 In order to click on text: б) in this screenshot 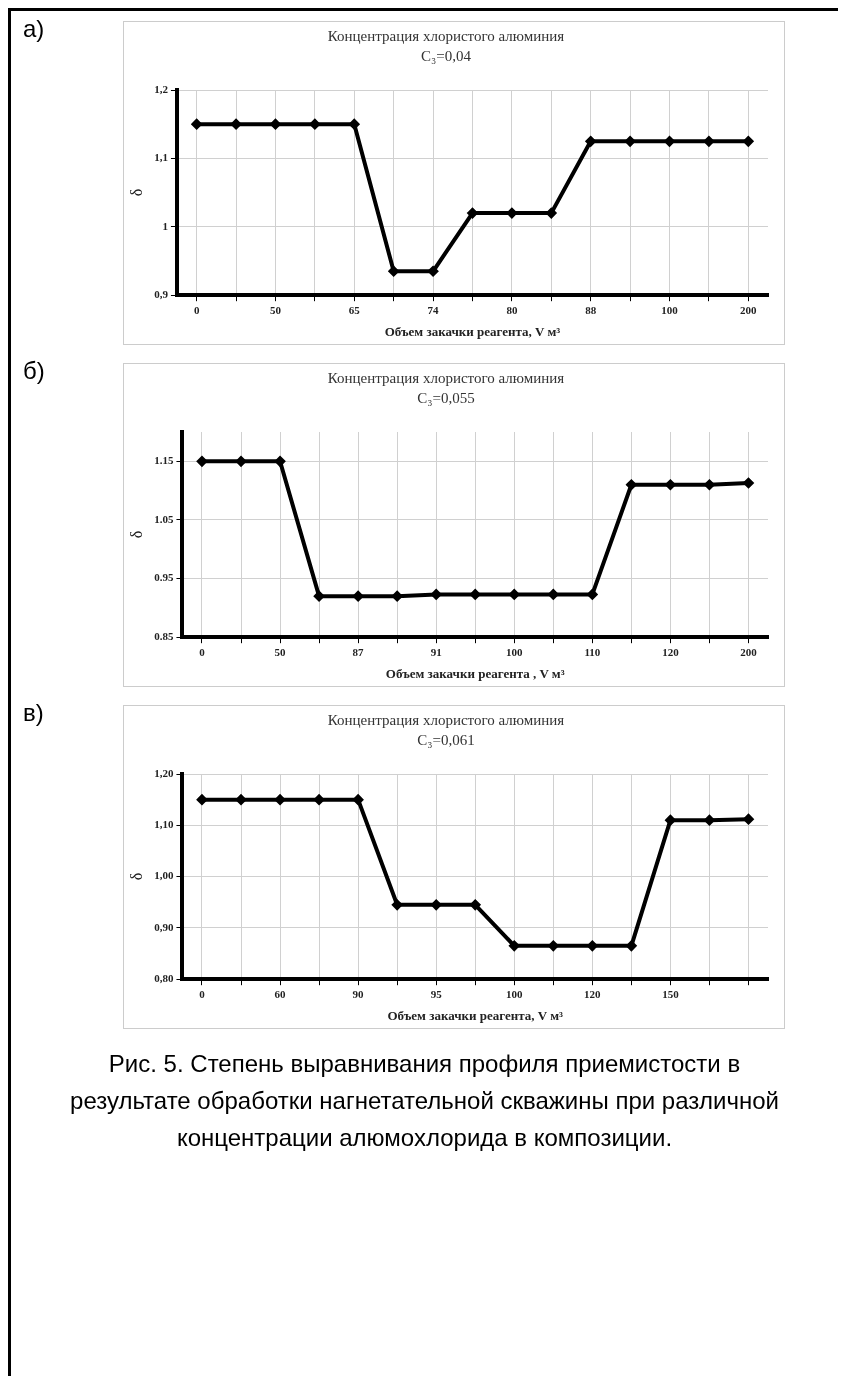, I will do `click(34, 371)`.